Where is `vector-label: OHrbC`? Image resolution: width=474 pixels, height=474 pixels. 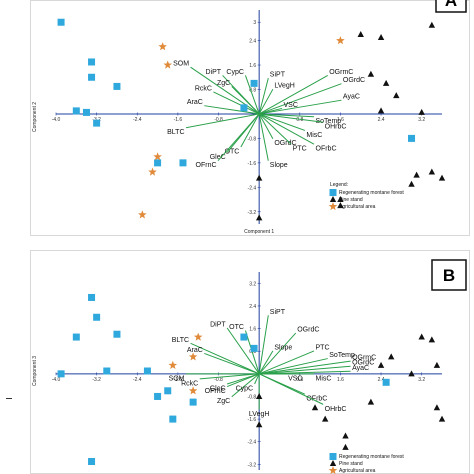 vector-label: OHrbC is located at coordinates (336, 409).